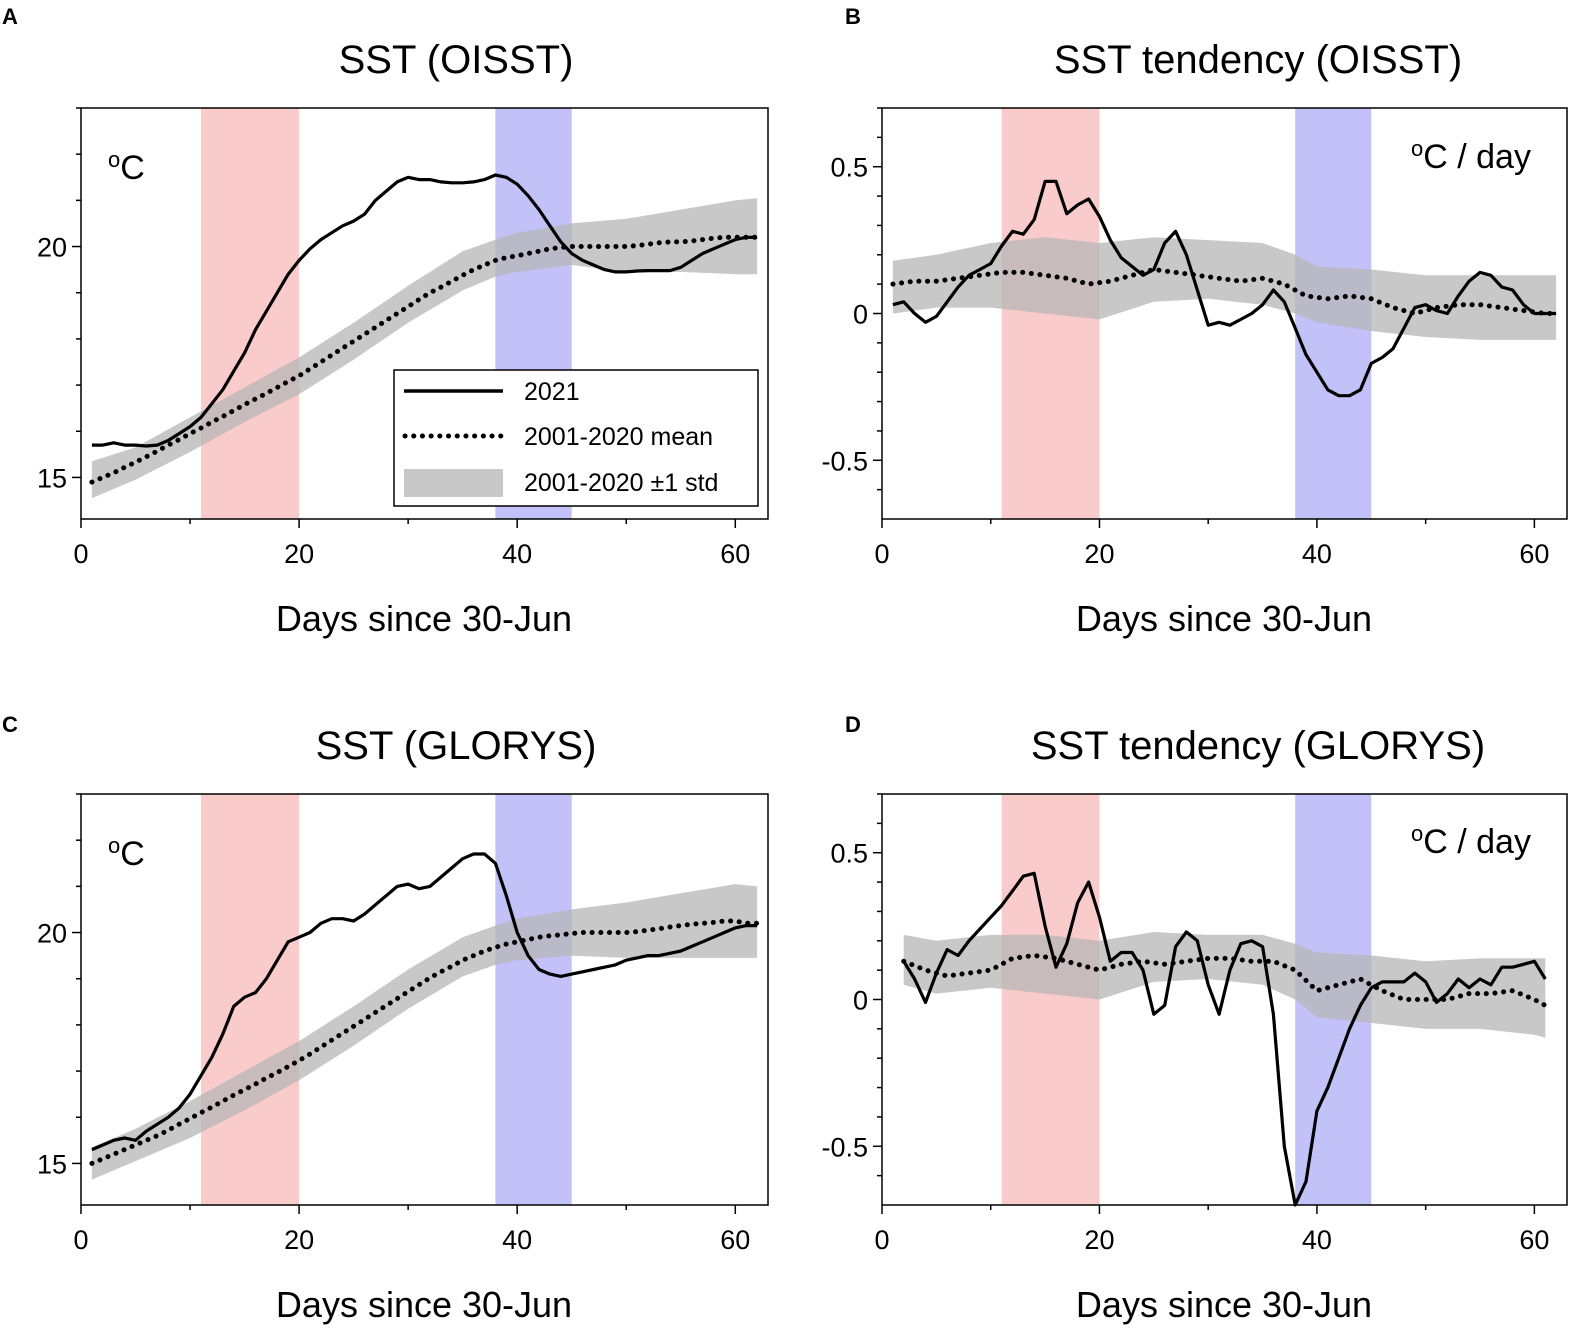  I want to click on std-band-a, so click(424, 348).